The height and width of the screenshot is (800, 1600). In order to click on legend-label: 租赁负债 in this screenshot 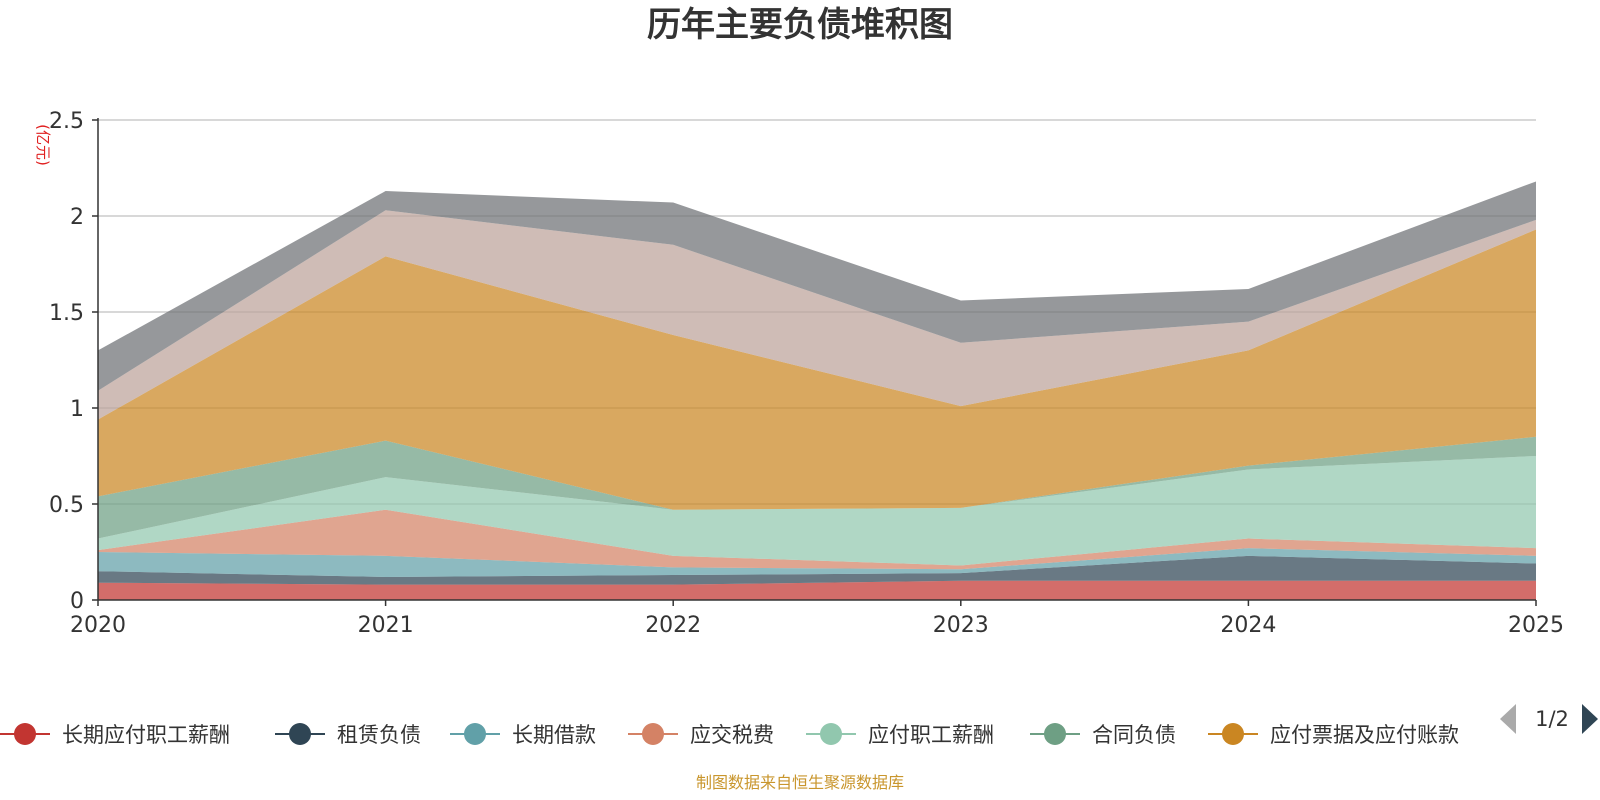, I will do `click(379, 735)`.